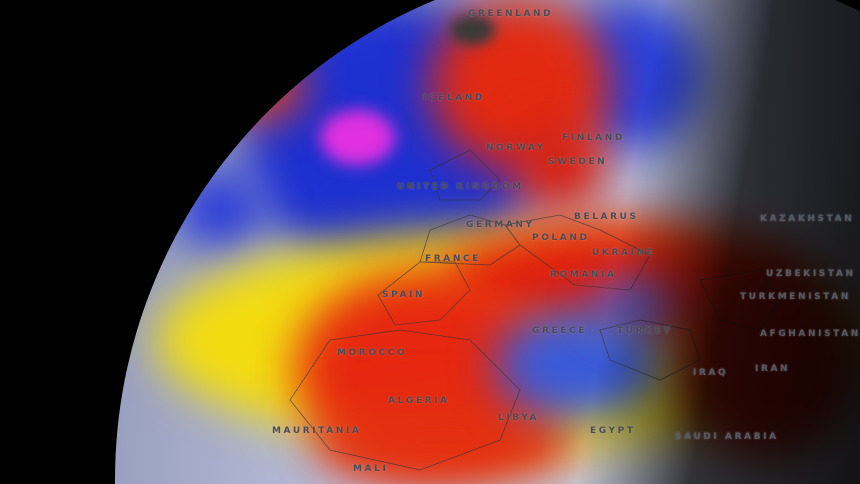 This screenshot has width=860, height=484. I want to click on label-uzbekistan: UZBEKISTAN, so click(811, 274).